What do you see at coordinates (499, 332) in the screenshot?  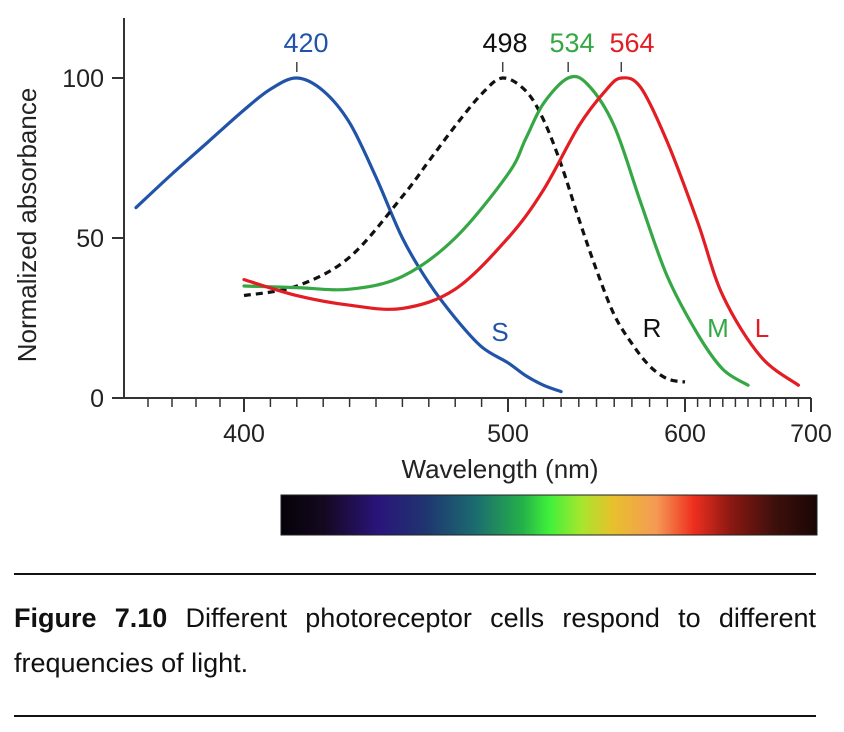 I see `curve-label-s: S` at bounding box center [499, 332].